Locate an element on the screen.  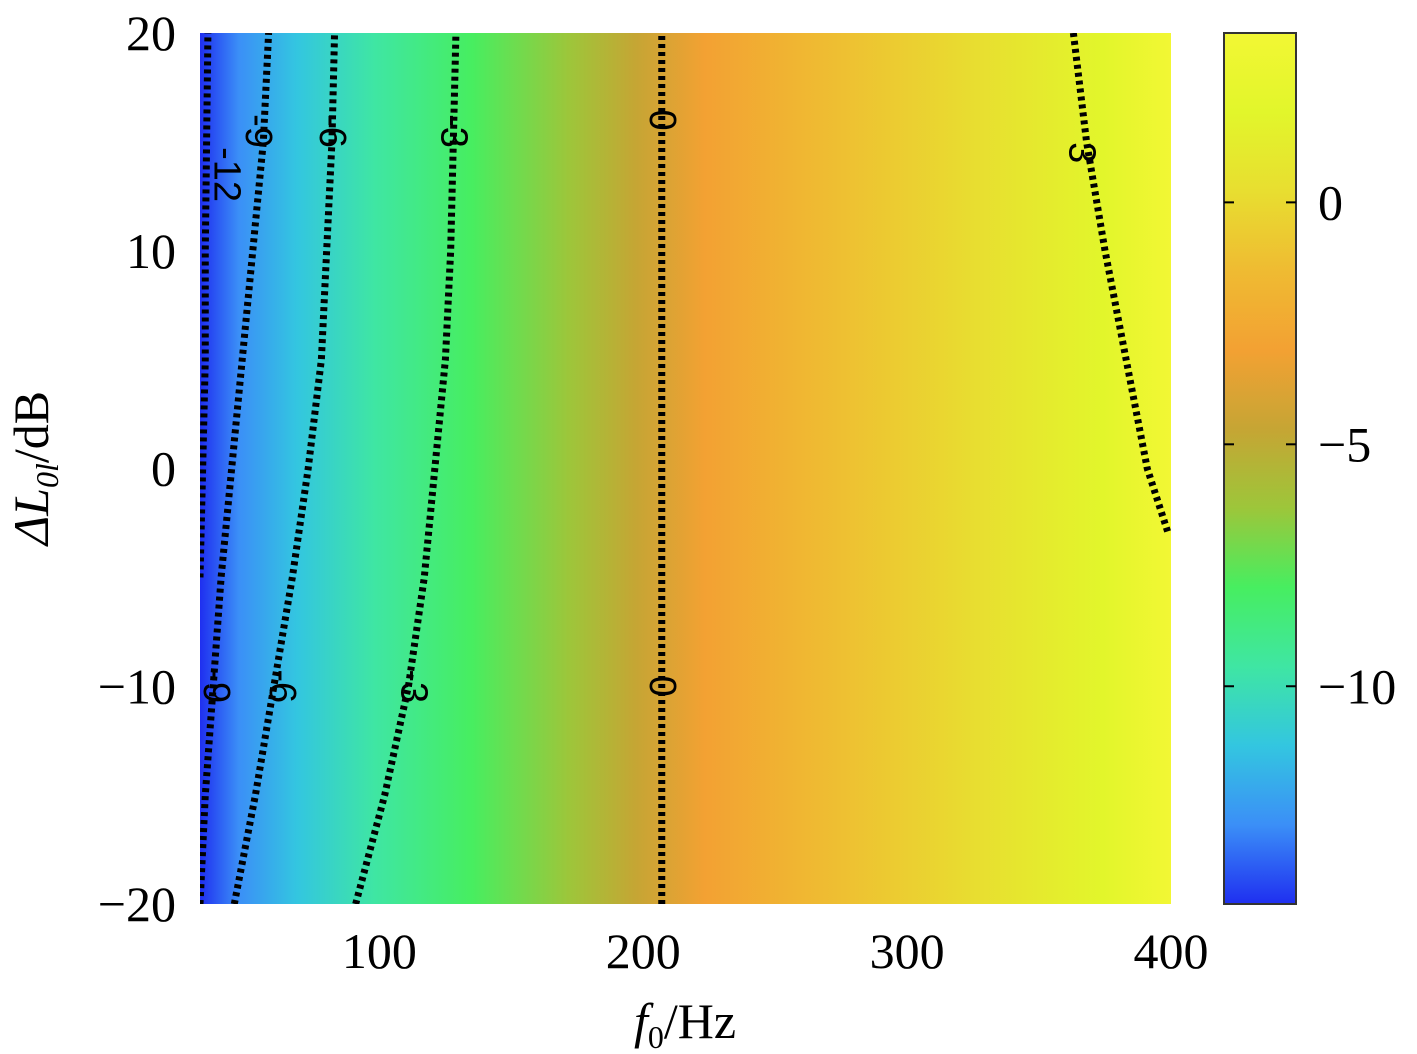
y-tick-label: 20 is located at coordinates (151, 33).